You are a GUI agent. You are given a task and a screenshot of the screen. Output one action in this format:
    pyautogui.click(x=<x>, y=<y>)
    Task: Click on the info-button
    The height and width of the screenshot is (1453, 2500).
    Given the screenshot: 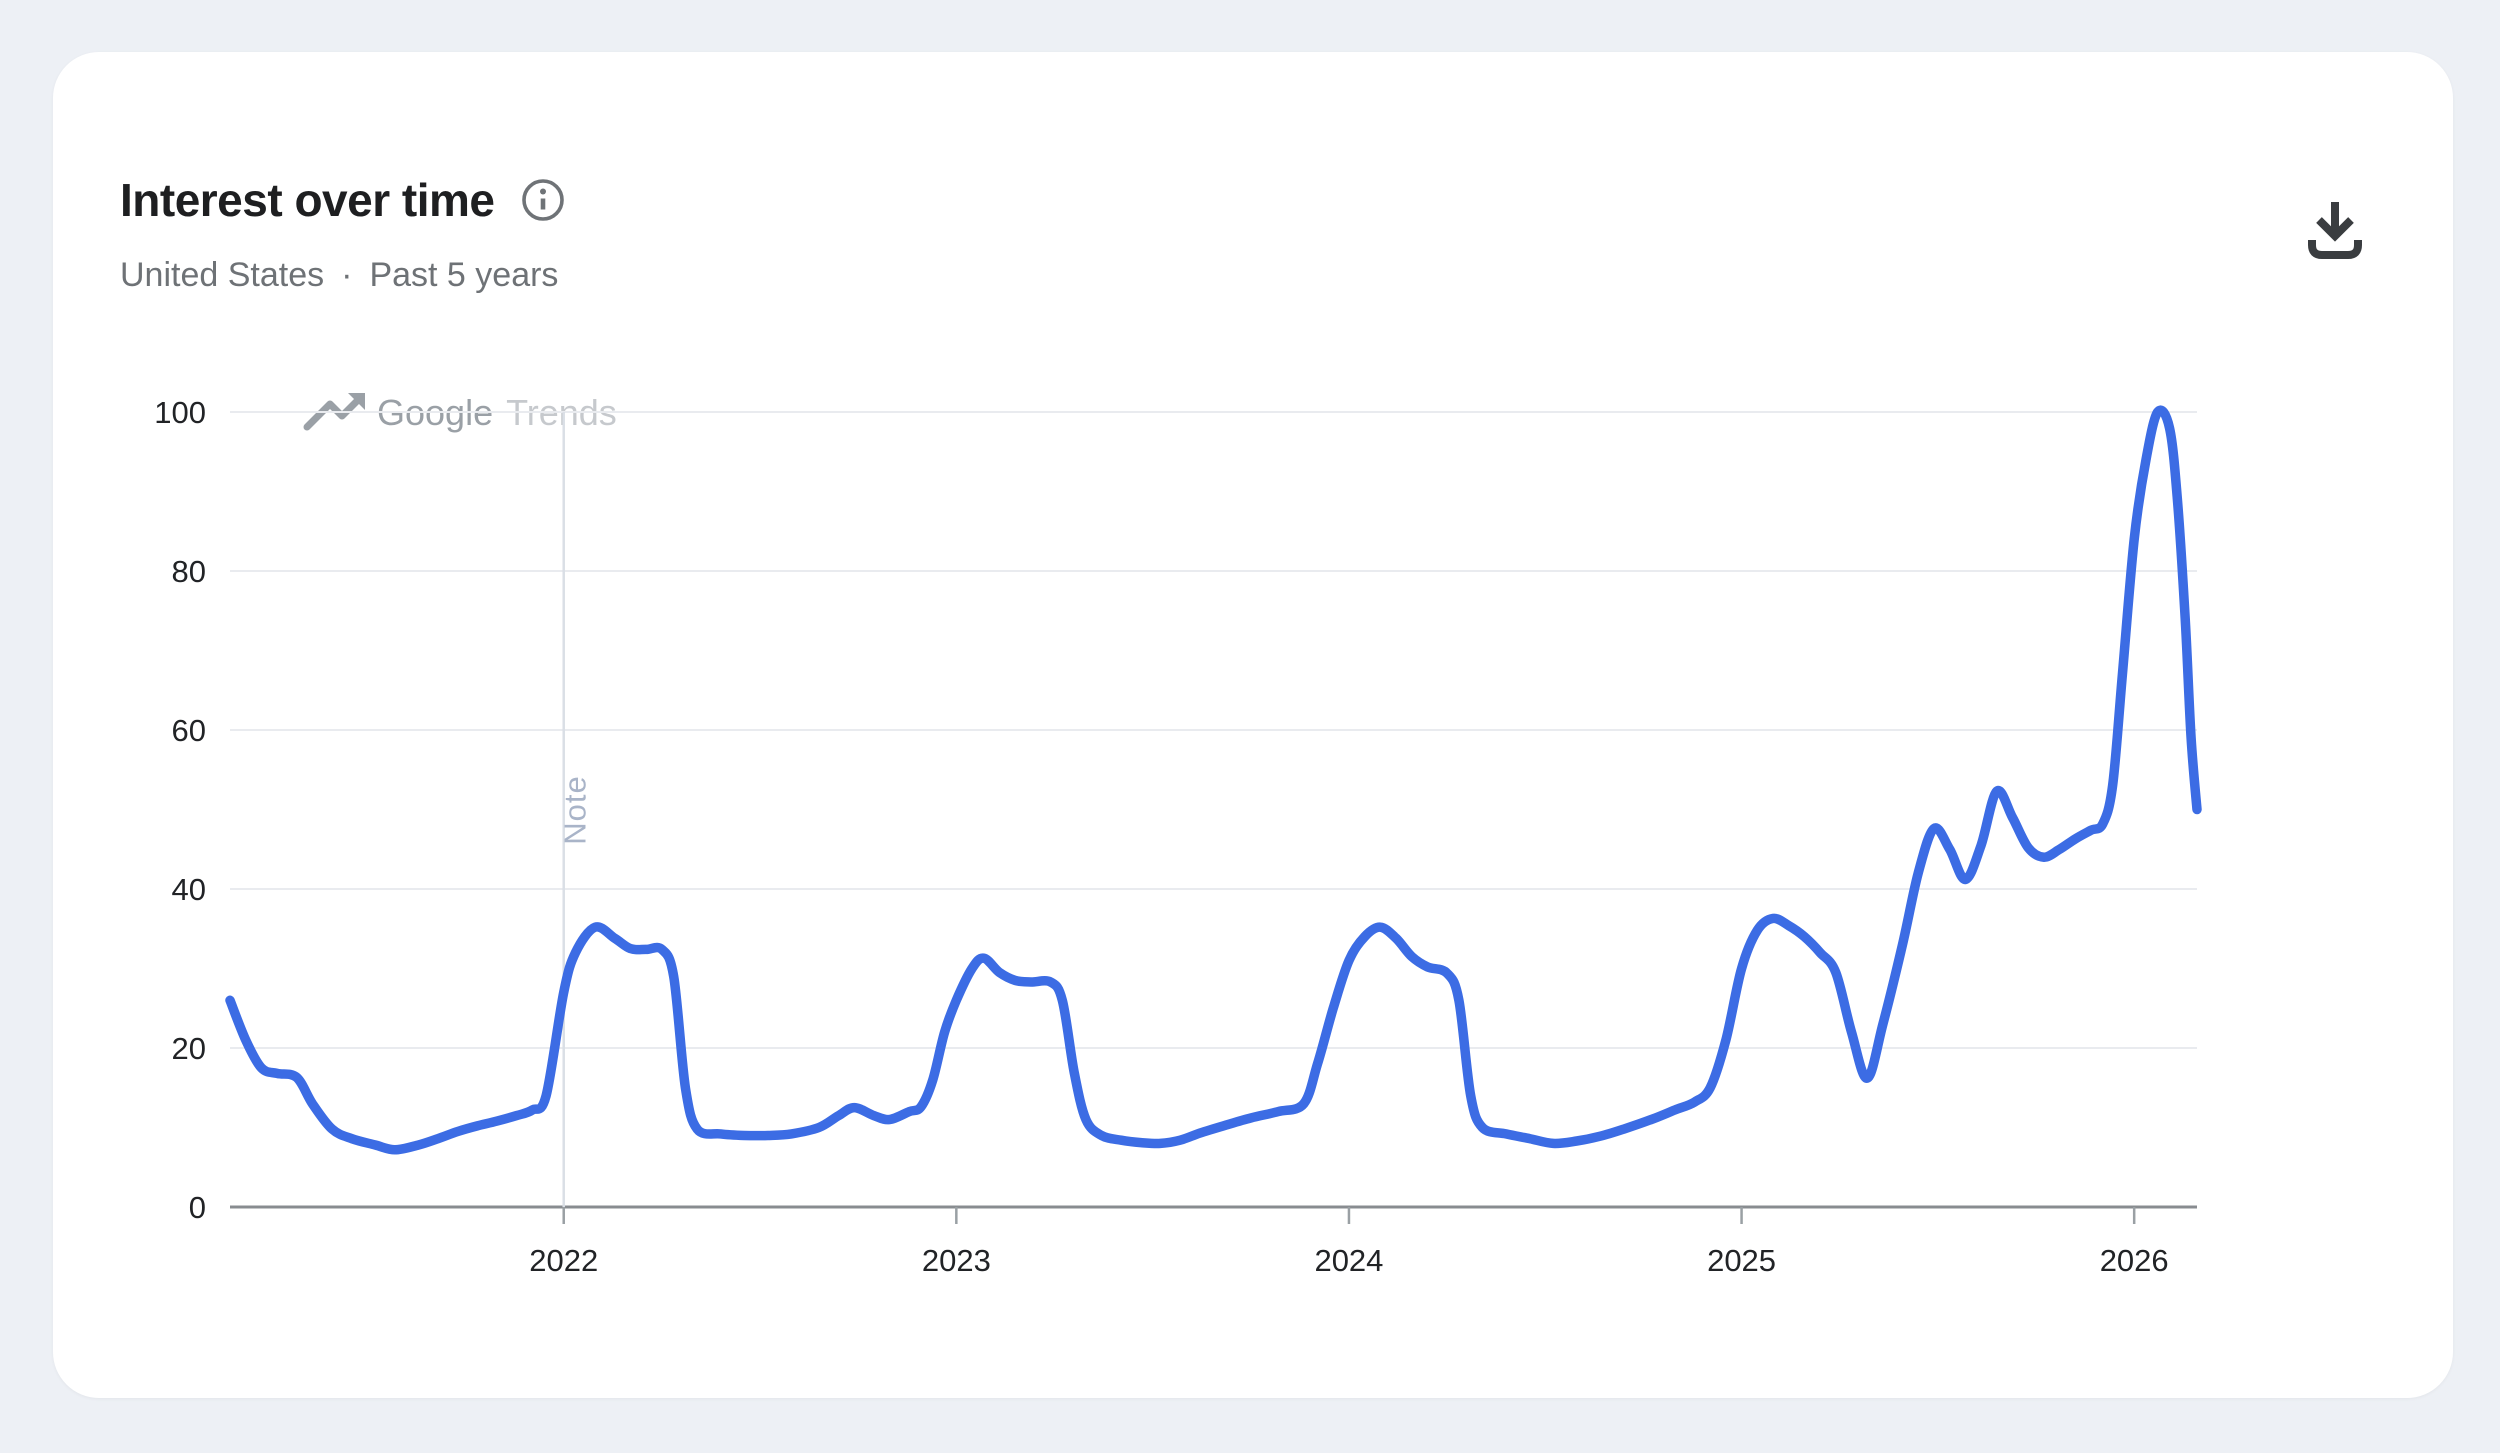 What is the action you would take?
    pyautogui.click(x=543, y=200)
    